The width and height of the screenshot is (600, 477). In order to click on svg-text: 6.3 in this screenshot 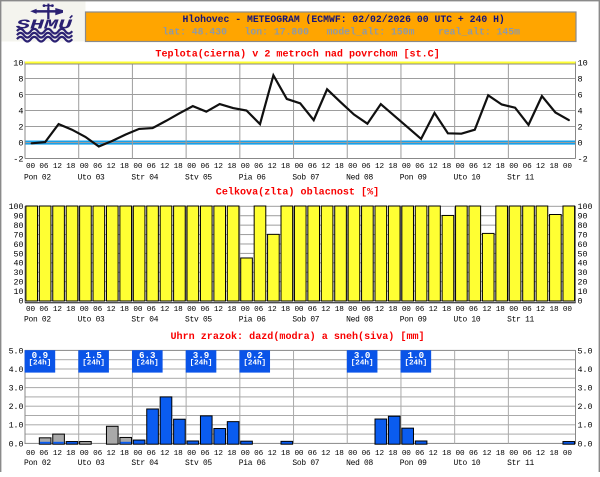, I will do `click(147, 355)`.